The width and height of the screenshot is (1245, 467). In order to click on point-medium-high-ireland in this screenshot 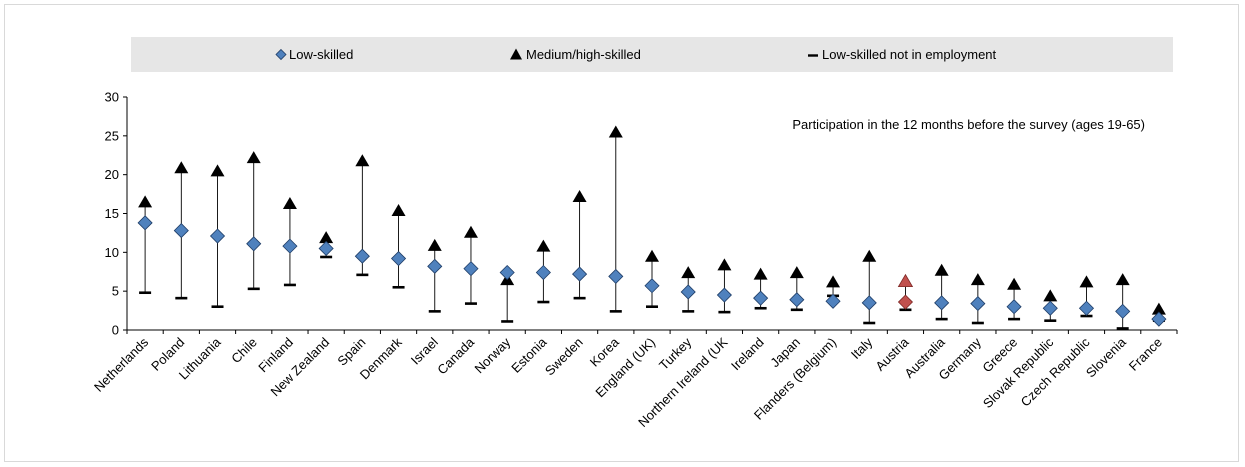, I will do `click(760, 273)`.